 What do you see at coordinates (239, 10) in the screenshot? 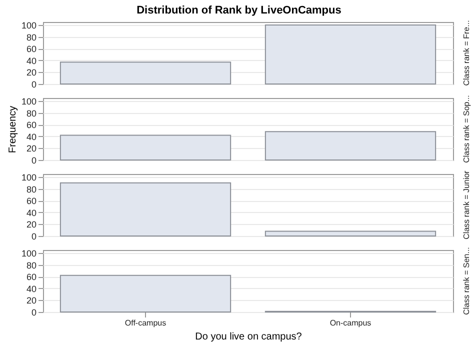
I see `chart-title: Distribution of Rank by LiveOnCampus` at bounding box center [239, 10].